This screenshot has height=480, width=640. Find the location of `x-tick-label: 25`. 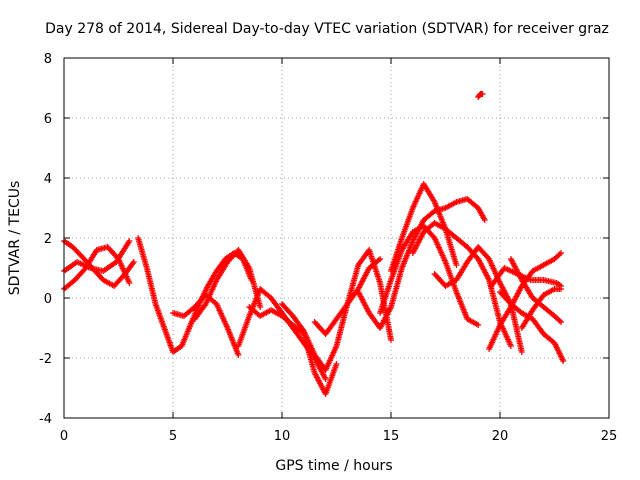

x-tick-label: 25 is located at coordinates (609, 436).